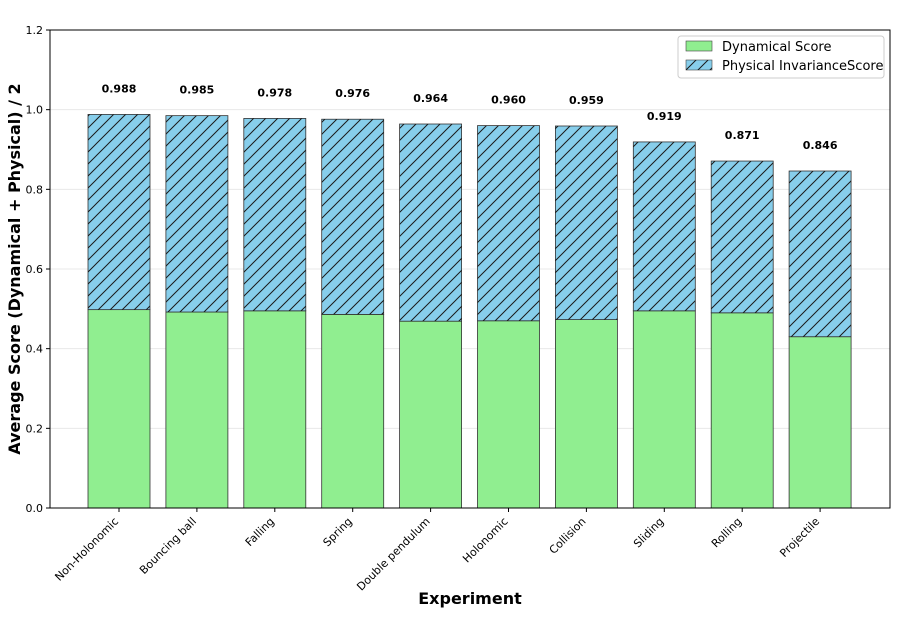 This screenshot has height=634, width=897. Describe the element at coordinates (470, 598) in the screenshot. I see `x-axis-title: Experiment` at that location.